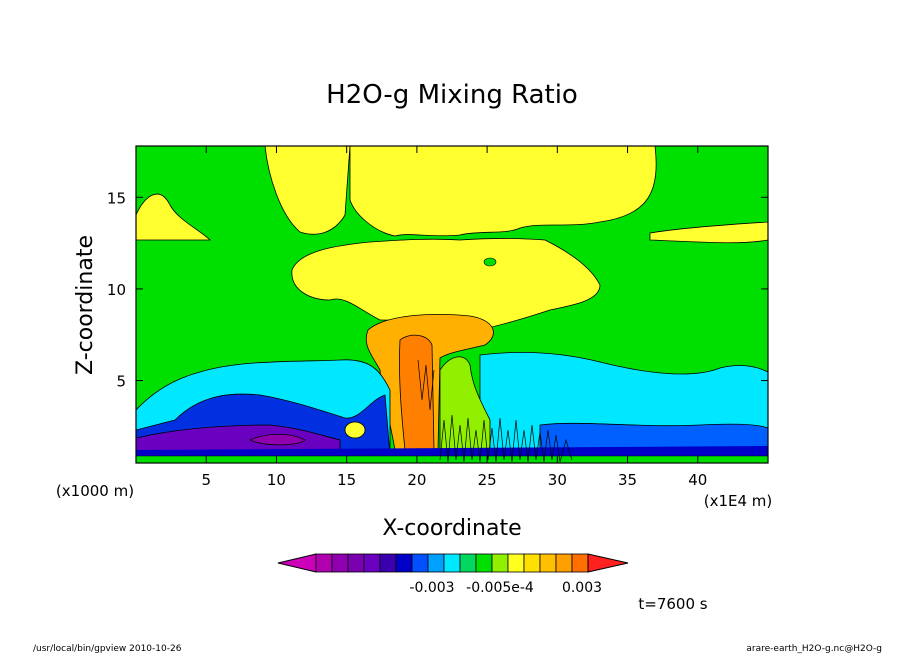  I want to click on region-yellow-left, so click(173, 217).